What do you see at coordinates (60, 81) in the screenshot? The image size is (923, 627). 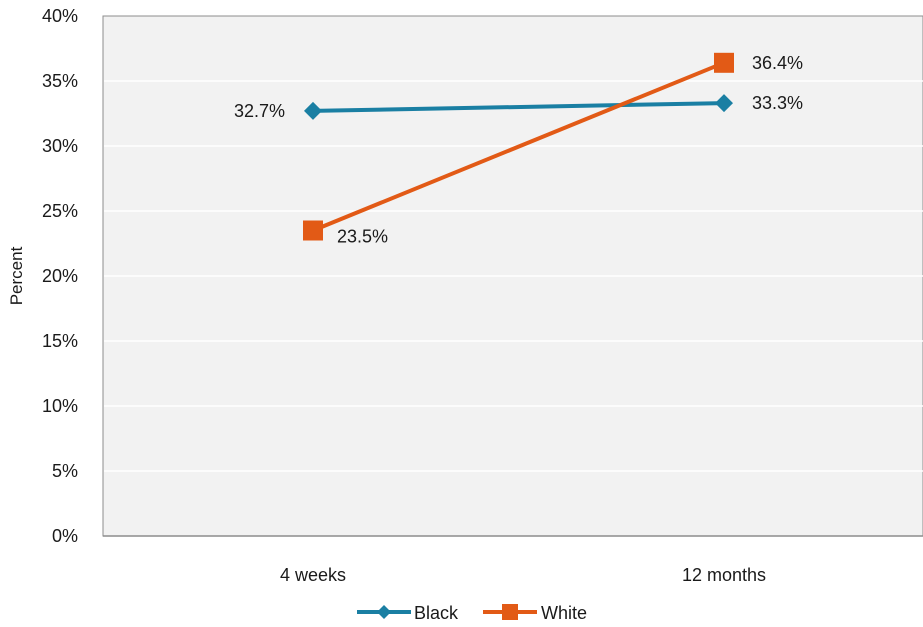 I see `y-tick-label: 35%` at bounding box center [60, 81].